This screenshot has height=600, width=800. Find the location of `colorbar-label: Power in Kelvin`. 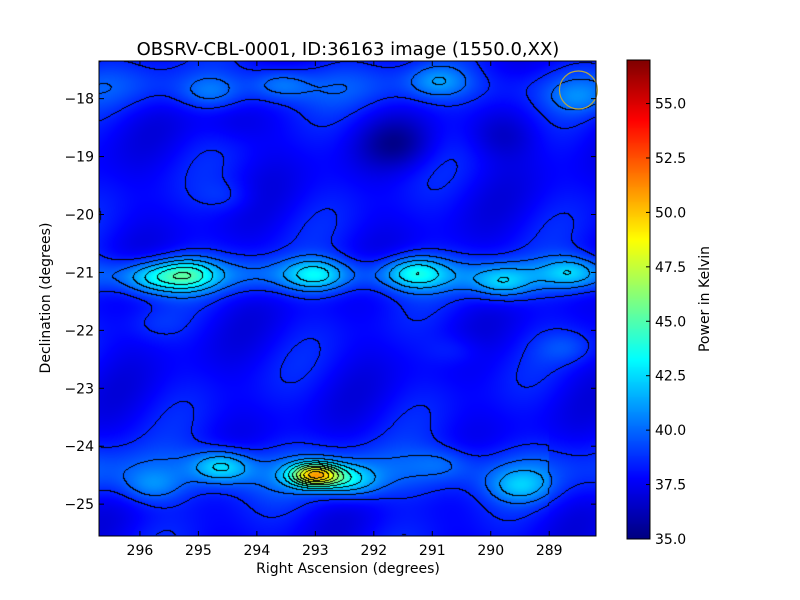

colorbar-label: Power in Kelvin is located at coordinates (705, 299).